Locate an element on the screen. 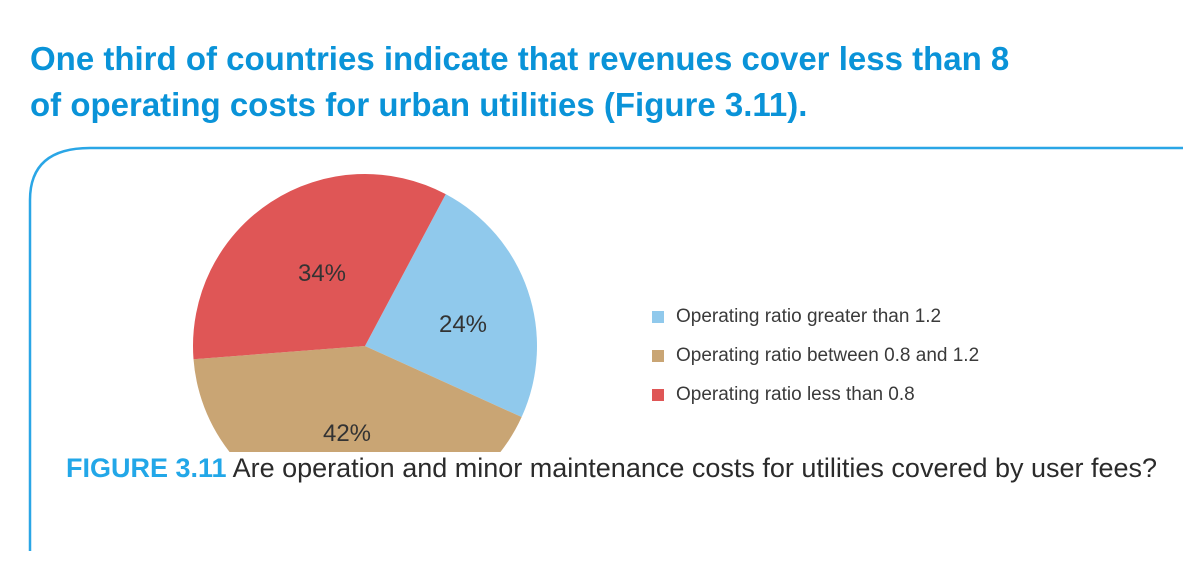 This screenshot has width=1183, height=567. pie-slice-label-1: 42% is located at coordinates (347, 433).